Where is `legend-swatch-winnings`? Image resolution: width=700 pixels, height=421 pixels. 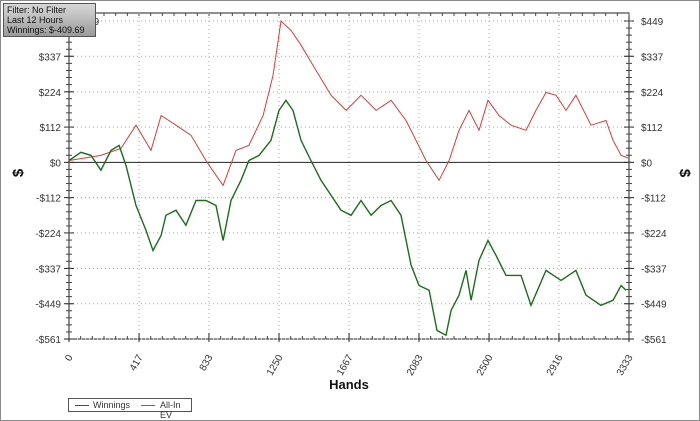
legend-swatch-winnings is located at coordinates (82, 405).